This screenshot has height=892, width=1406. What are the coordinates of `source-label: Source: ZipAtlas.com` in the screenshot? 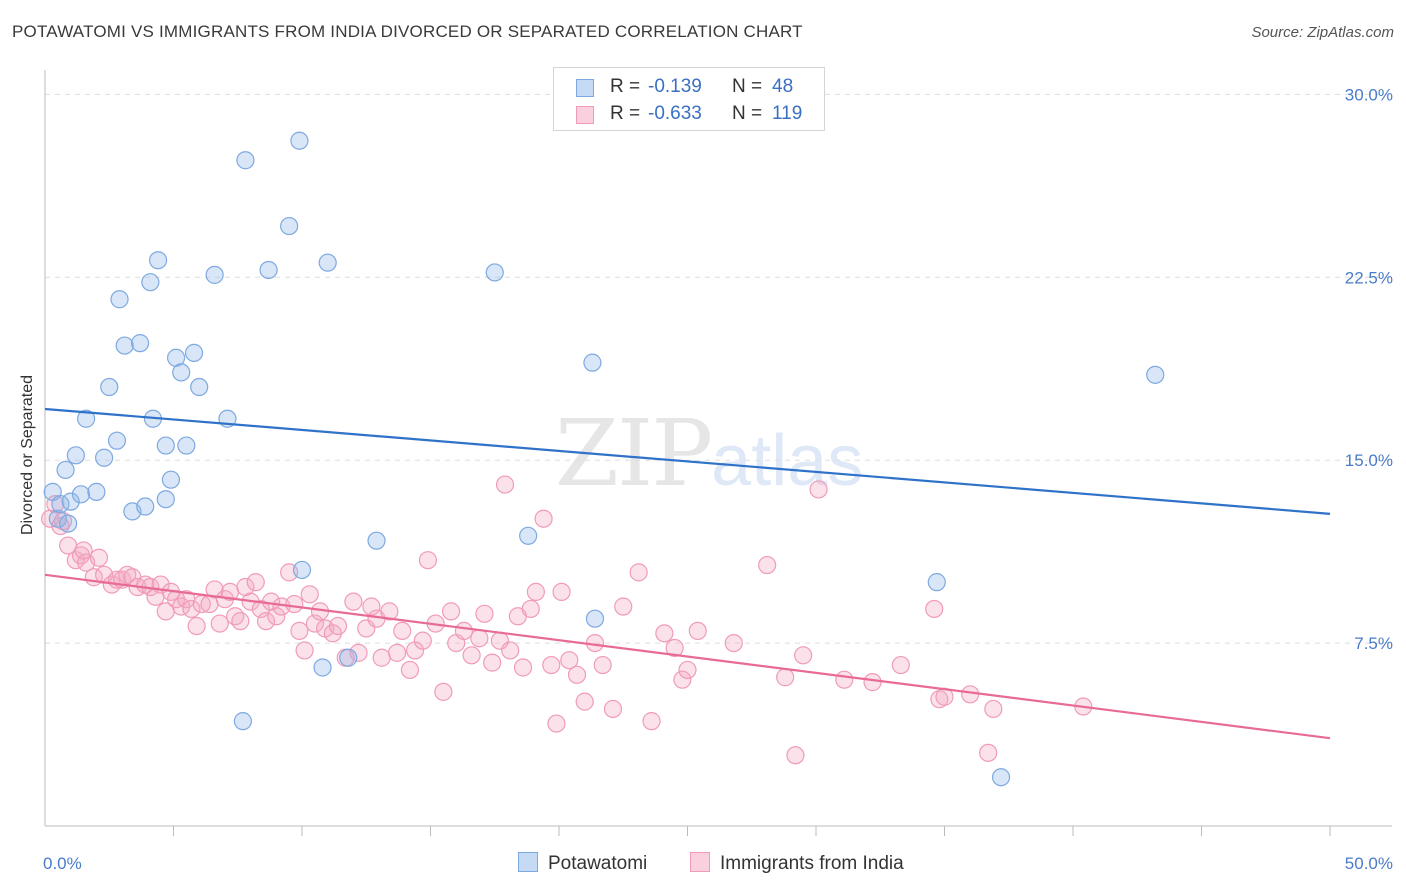 It's located at (1322, 32).